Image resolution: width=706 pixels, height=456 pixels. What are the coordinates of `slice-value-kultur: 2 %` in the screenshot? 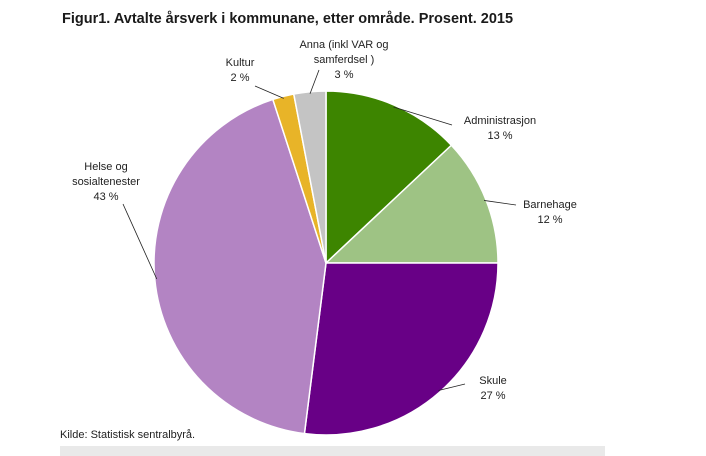 It's located at (240, 78).